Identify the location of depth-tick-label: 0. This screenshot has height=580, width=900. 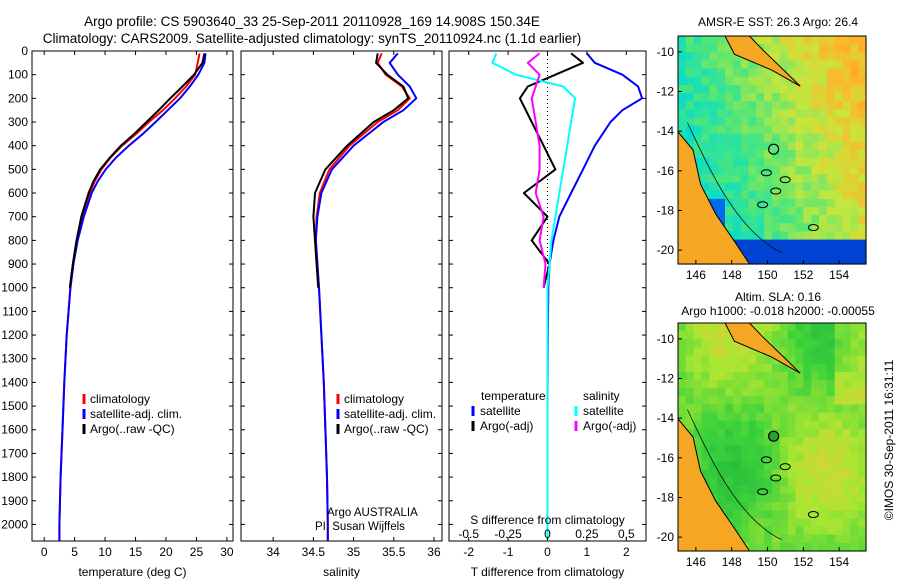
(24, 51).